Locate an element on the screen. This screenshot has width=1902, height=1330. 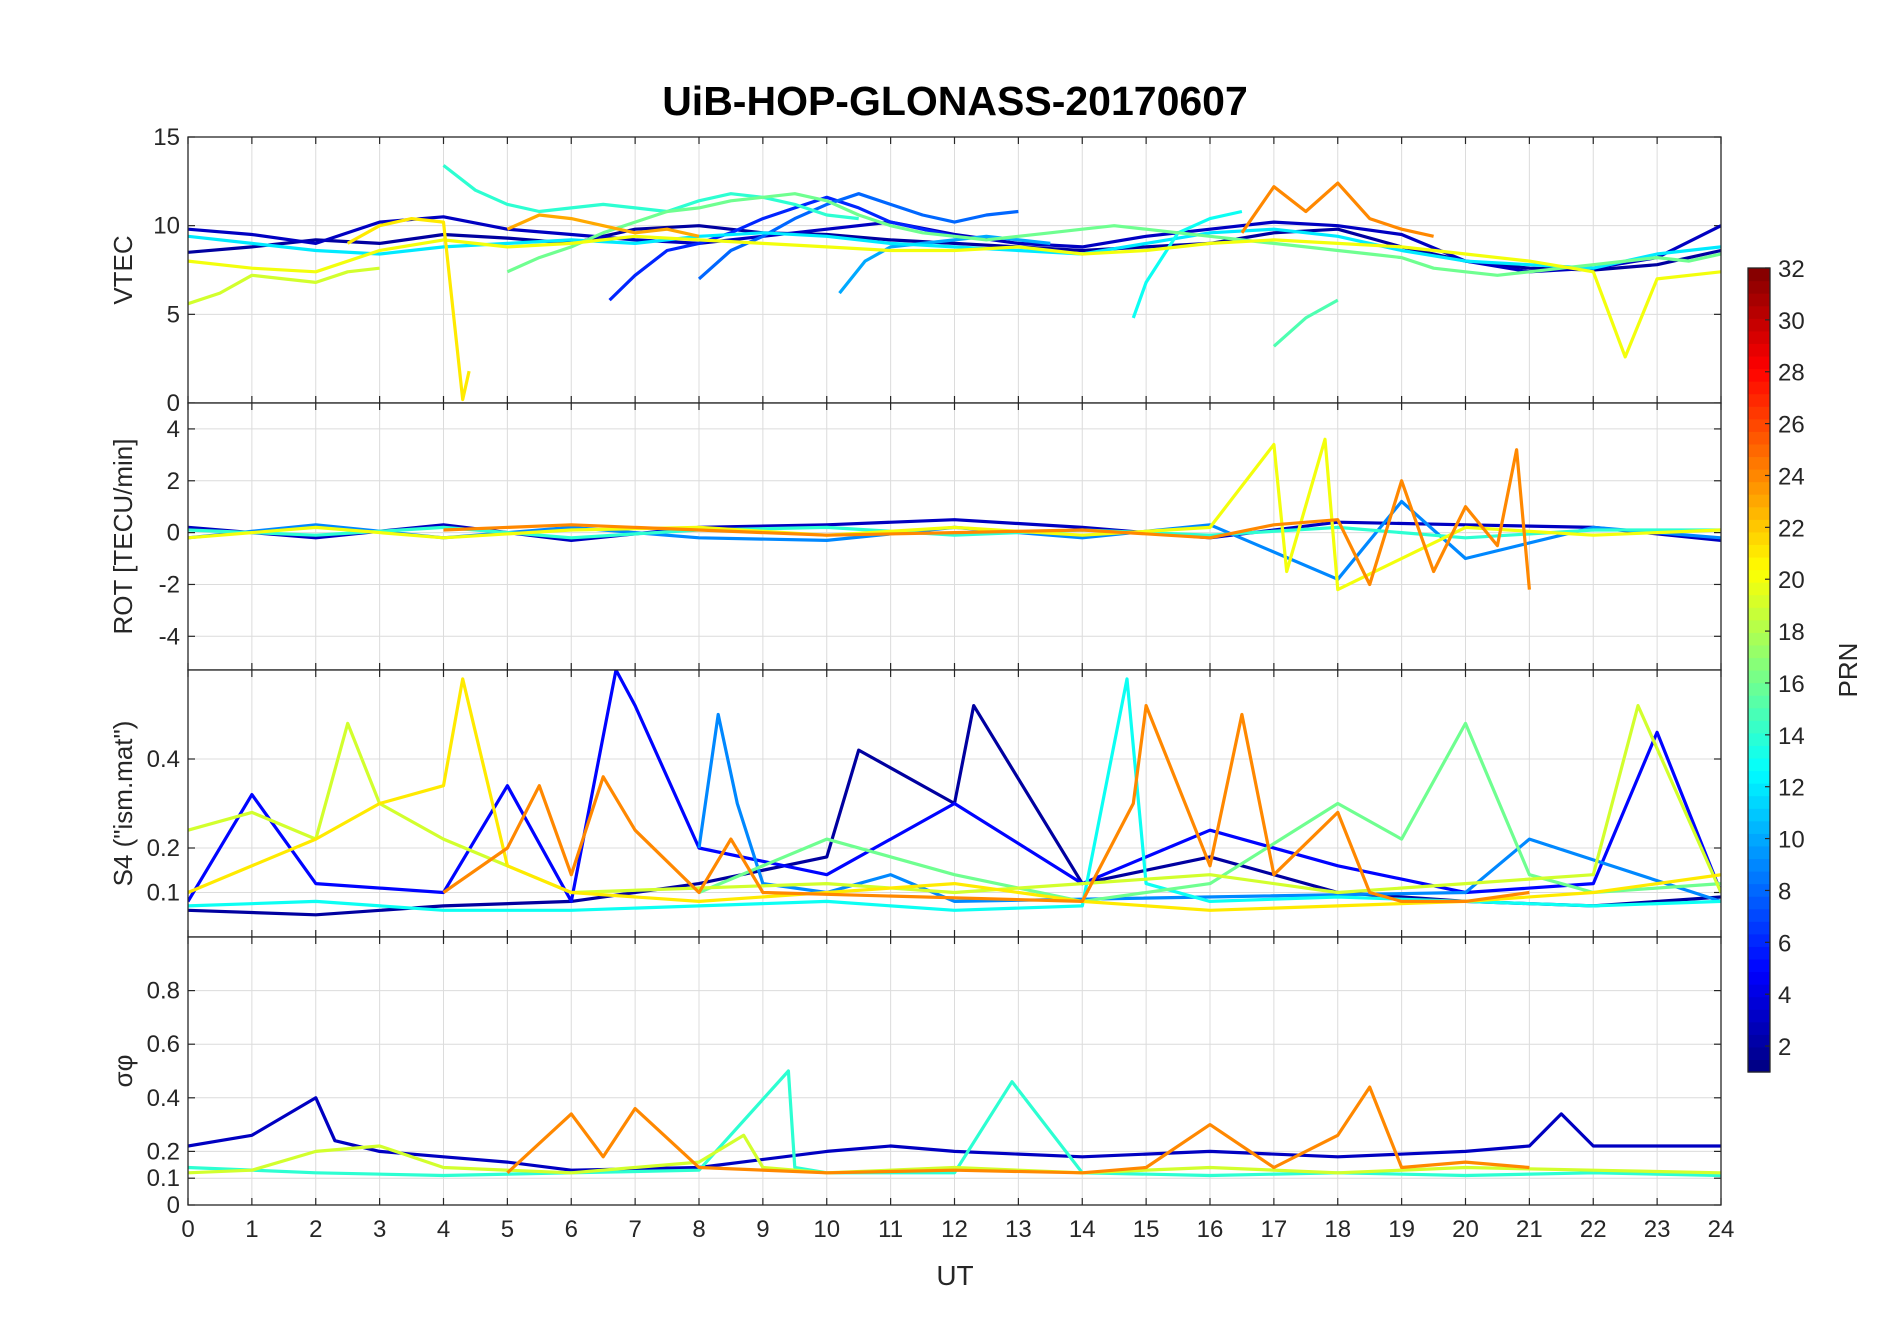
colorbar-tick-label: 10 is located at coordinates (1791, 840).